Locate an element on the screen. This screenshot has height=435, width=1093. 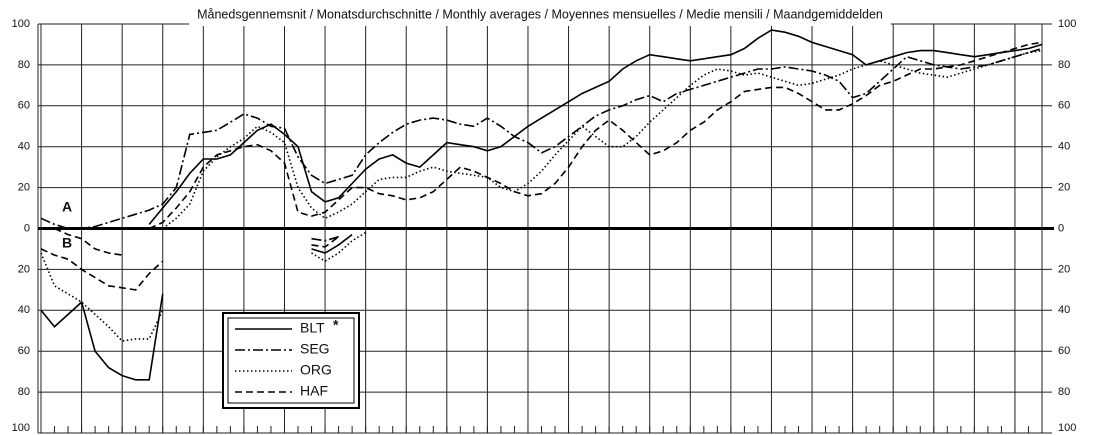
legend-note: * is located at coordinates (336, 325).